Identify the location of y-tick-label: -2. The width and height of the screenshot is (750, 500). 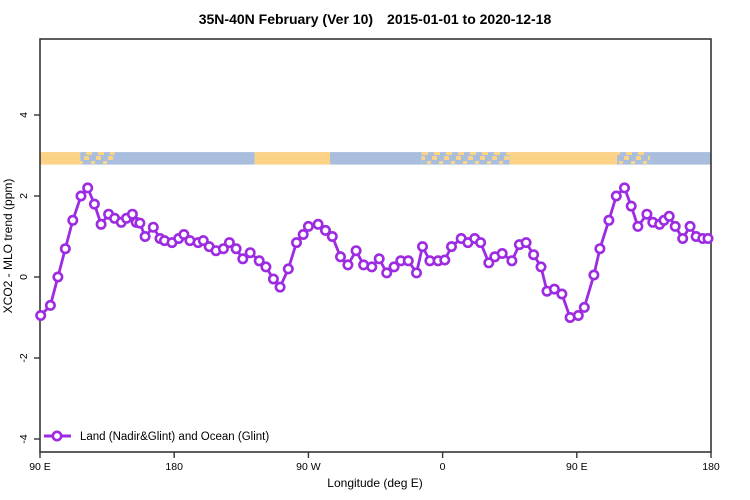
(24, 357).